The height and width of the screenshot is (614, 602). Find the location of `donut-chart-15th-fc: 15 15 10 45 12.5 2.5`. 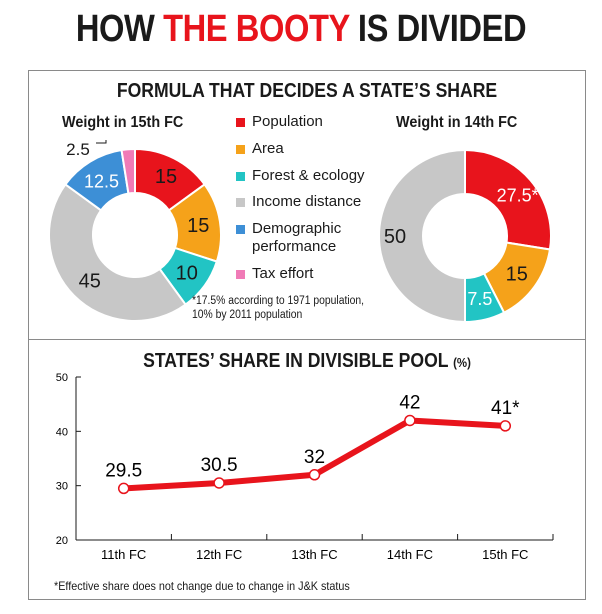

donut-chart-15th-fc: 15 15 10 45 12.5 2.5 is located at coordinates (135, 231).